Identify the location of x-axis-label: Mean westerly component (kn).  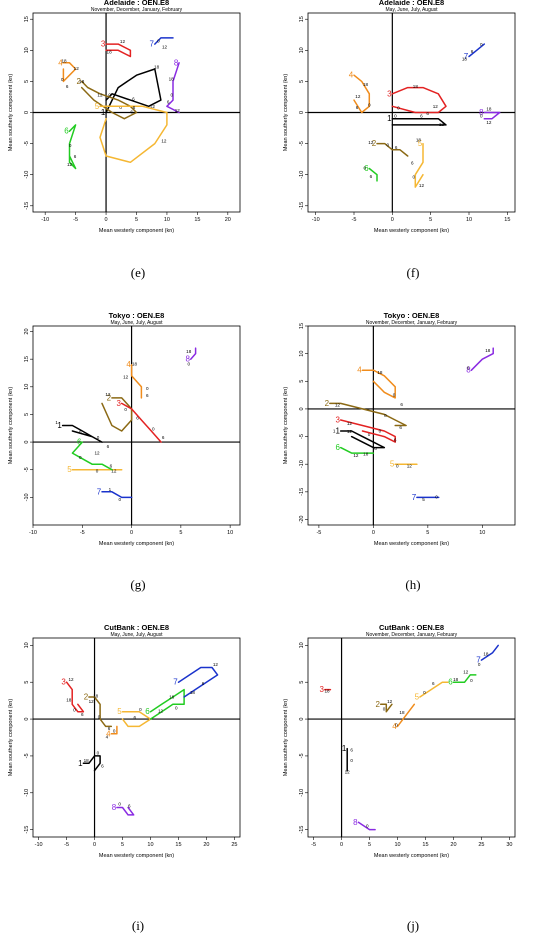
(411, 856).